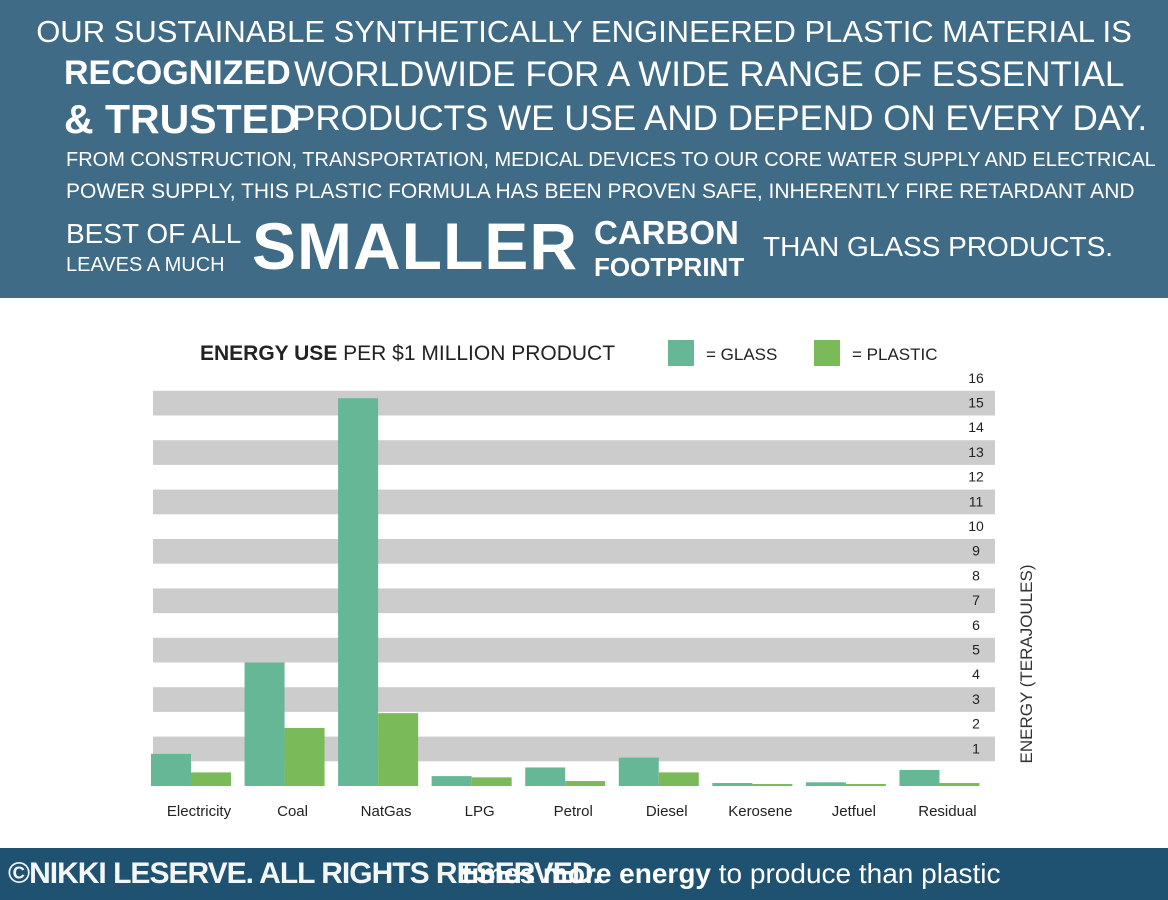 This screenshot has height=900, width=1168. What do you see at coordinates (976, 600) in the screenshot?
I see `y-tick-label: 7` at bounding box center [976, 600].